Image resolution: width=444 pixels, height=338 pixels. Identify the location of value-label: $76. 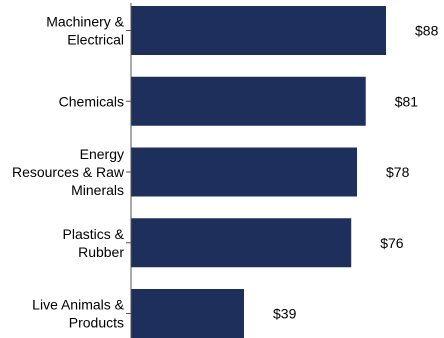
(392, 243).